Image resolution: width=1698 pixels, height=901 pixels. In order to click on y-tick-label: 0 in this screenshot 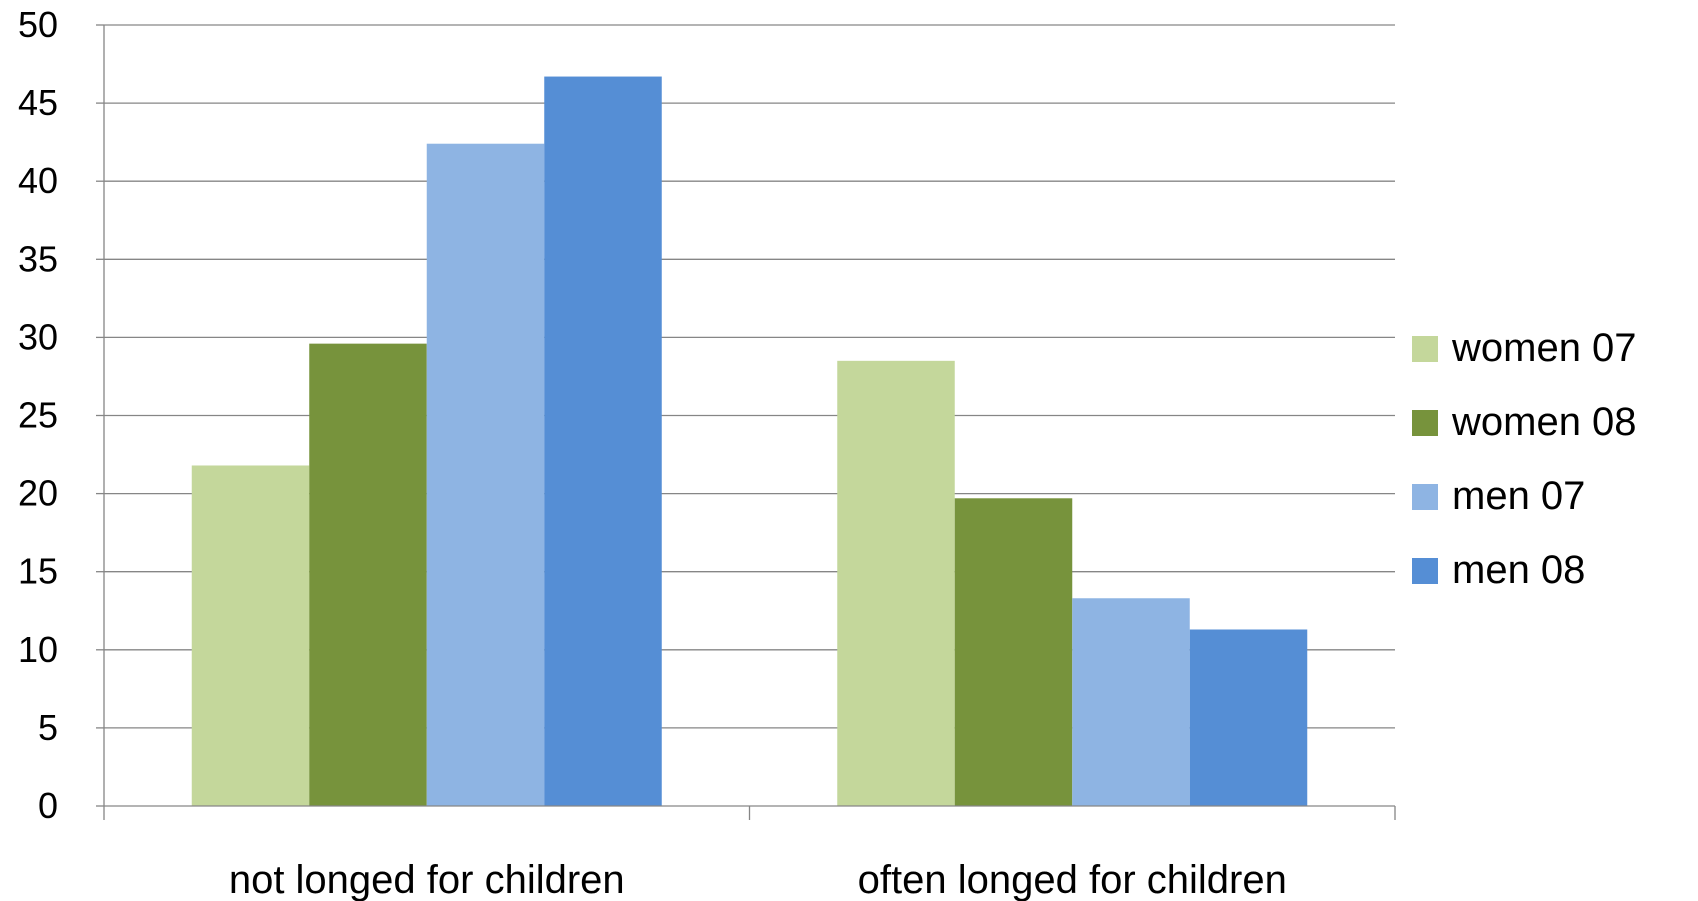, I will do `click(48, 805)`.